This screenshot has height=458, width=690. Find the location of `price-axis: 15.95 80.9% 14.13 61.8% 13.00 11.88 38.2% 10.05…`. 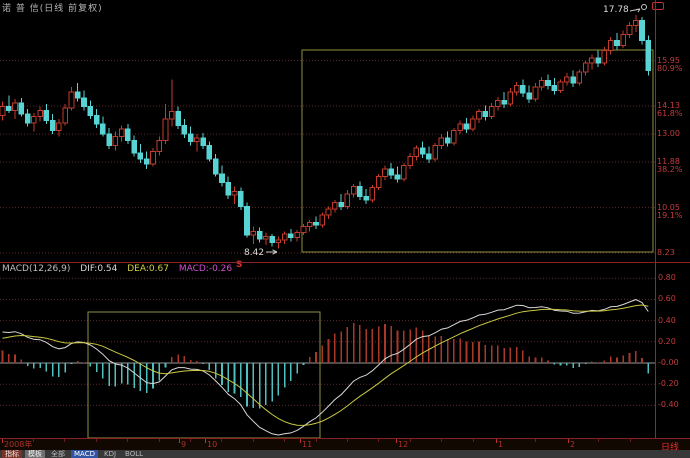

price-axis: 15.95 80.9% 14.13 61.8% 13.00 11.88 38.2% 10.05… is located at coordinates (673, 131).